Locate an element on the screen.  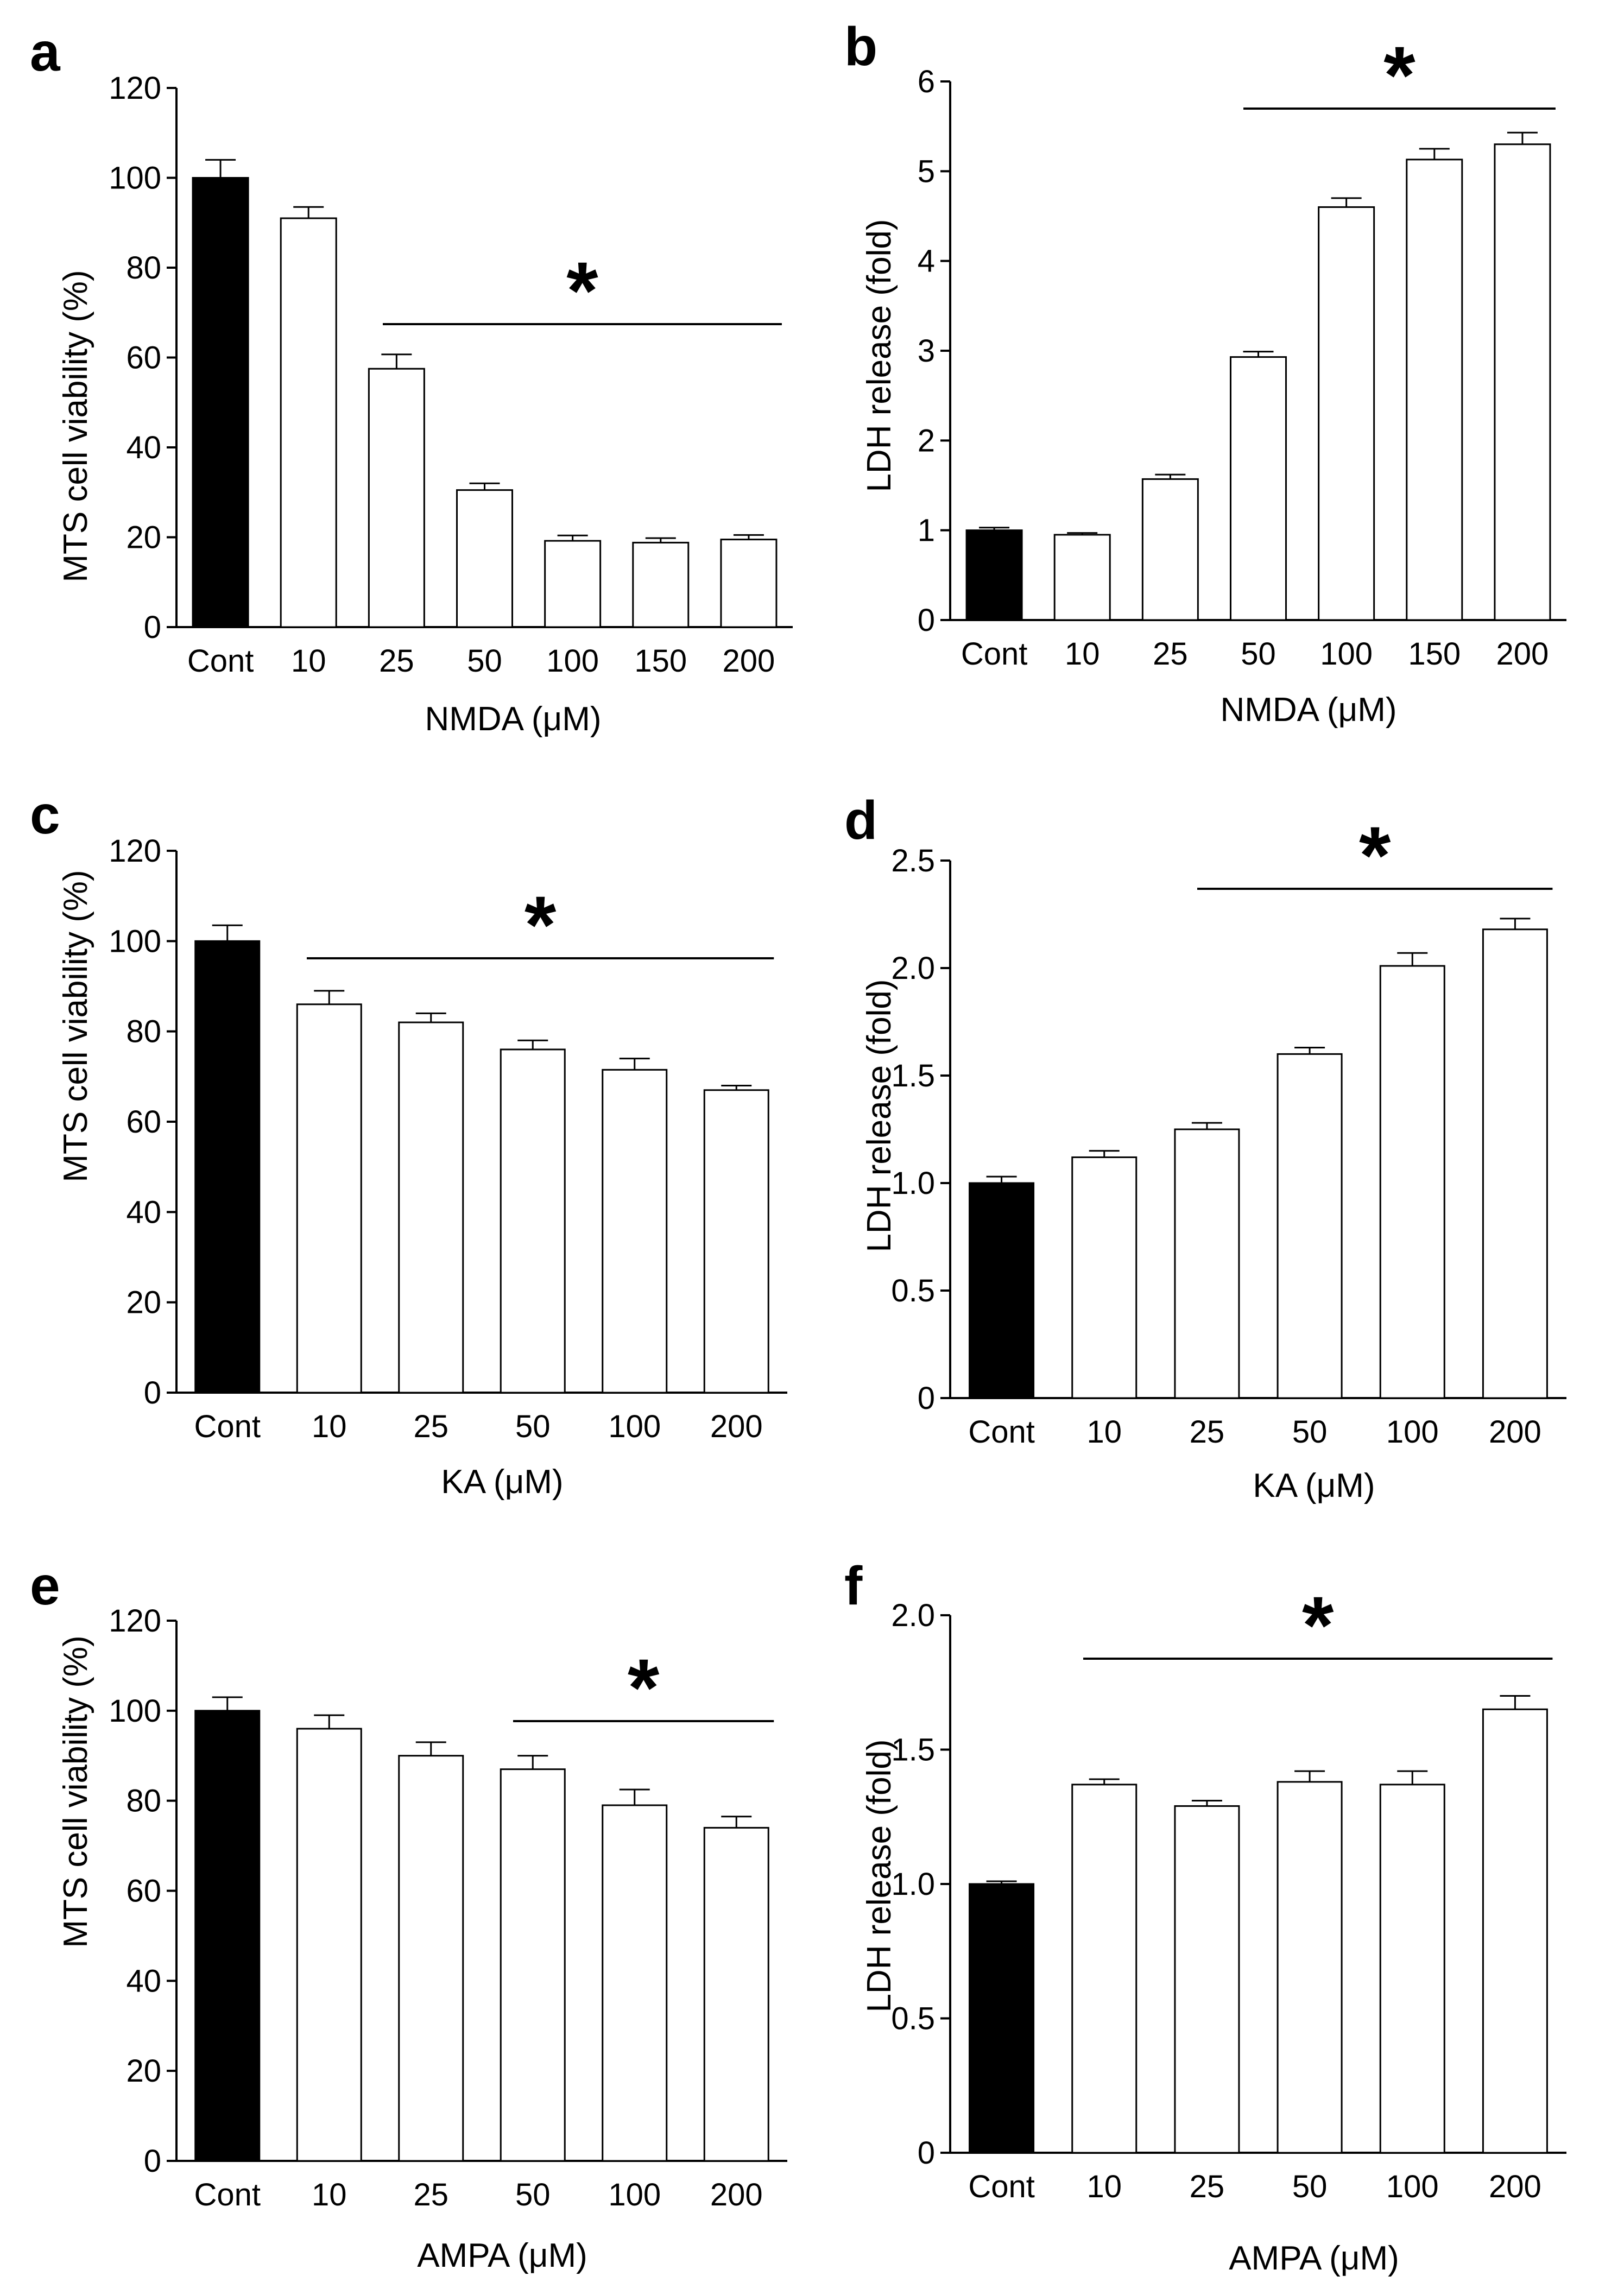
panel-e-letter: e is located at coordinates (45, 1586).